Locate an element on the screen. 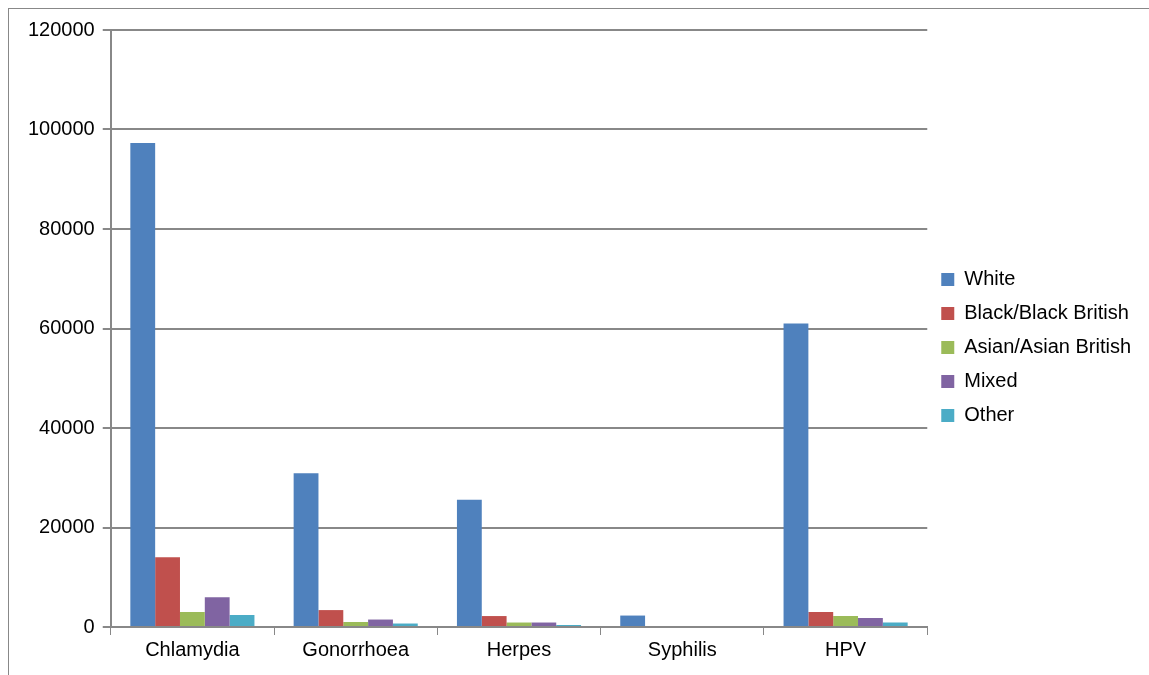 The image size is (1149, 675). legend-label: Other is located at coordinates (989, 414).